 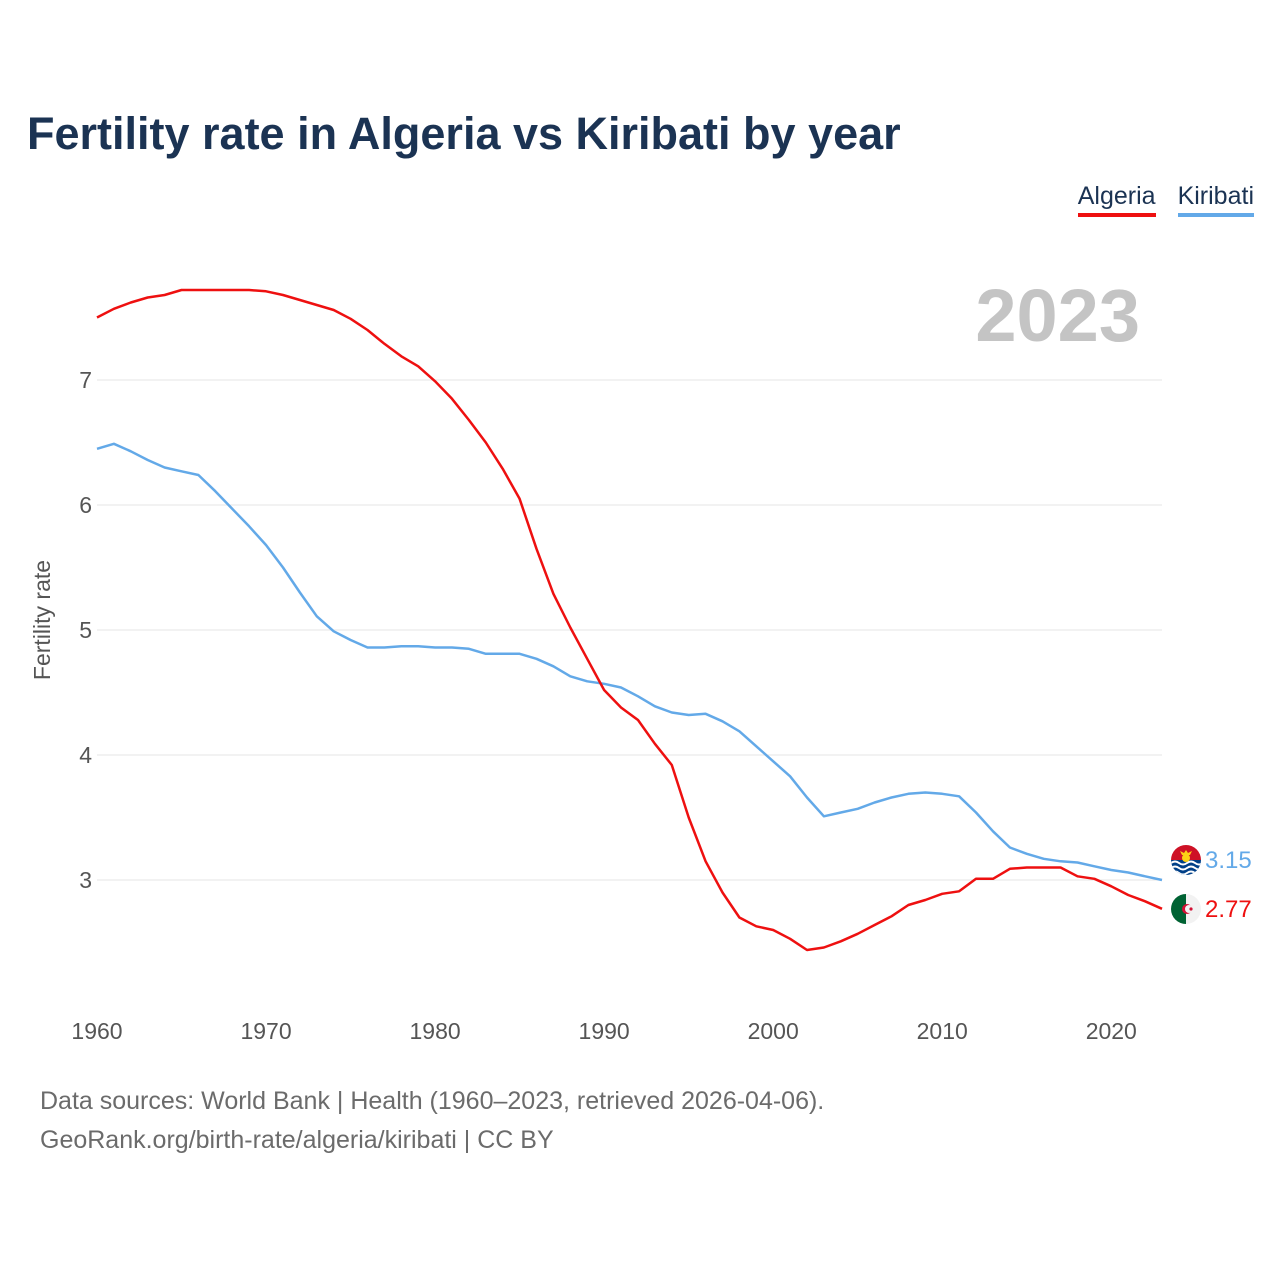 I want to click on x-axis-ticks: 1960 1970 1980 1990 2000 2010 2020, so click(x=603, y=1031).